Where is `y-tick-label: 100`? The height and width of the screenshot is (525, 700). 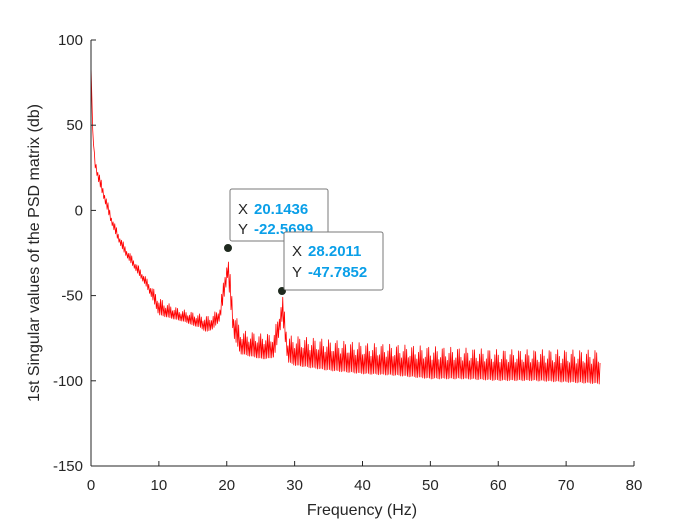
y-tick-label: 100 is located at coordinates (70, 40).